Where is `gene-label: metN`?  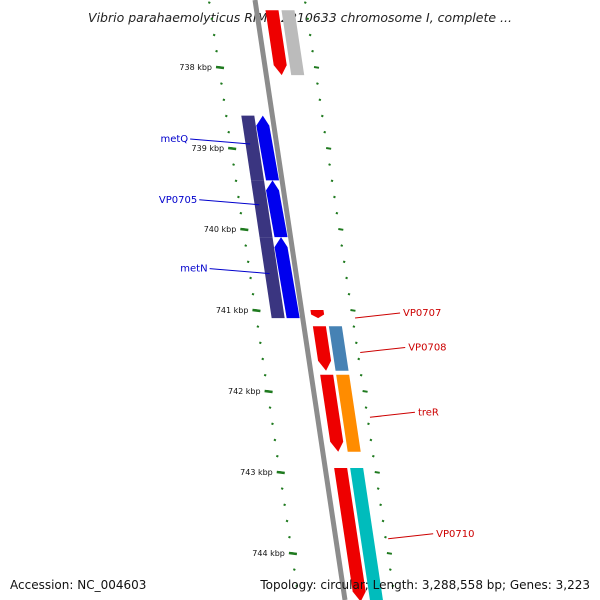
gene-label: metN is located at coordinates (193, 269).